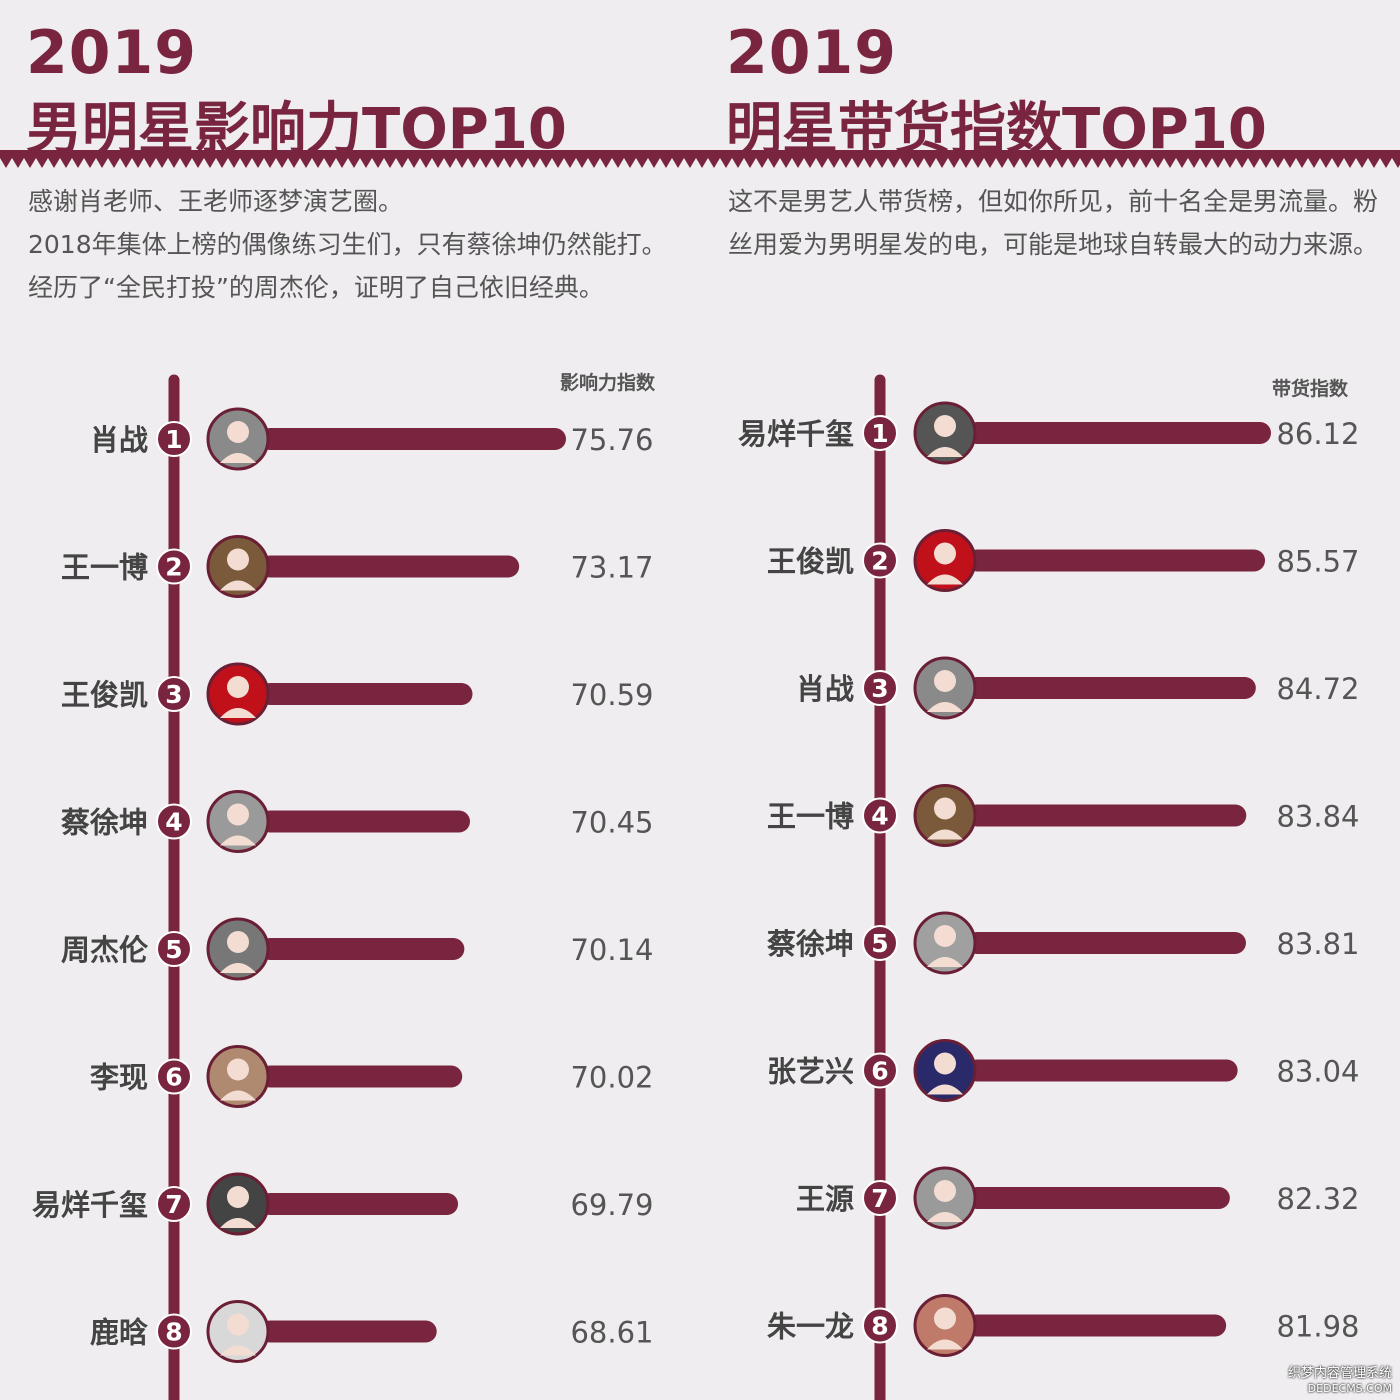 The image size is (1400, 1400). I want to click on sales-year: 2019, so click(811, 53).